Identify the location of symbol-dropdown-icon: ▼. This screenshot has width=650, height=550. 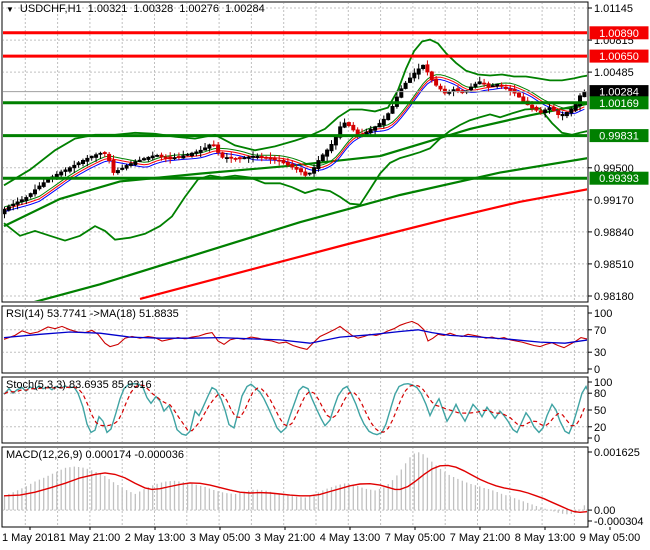
(10, 9).